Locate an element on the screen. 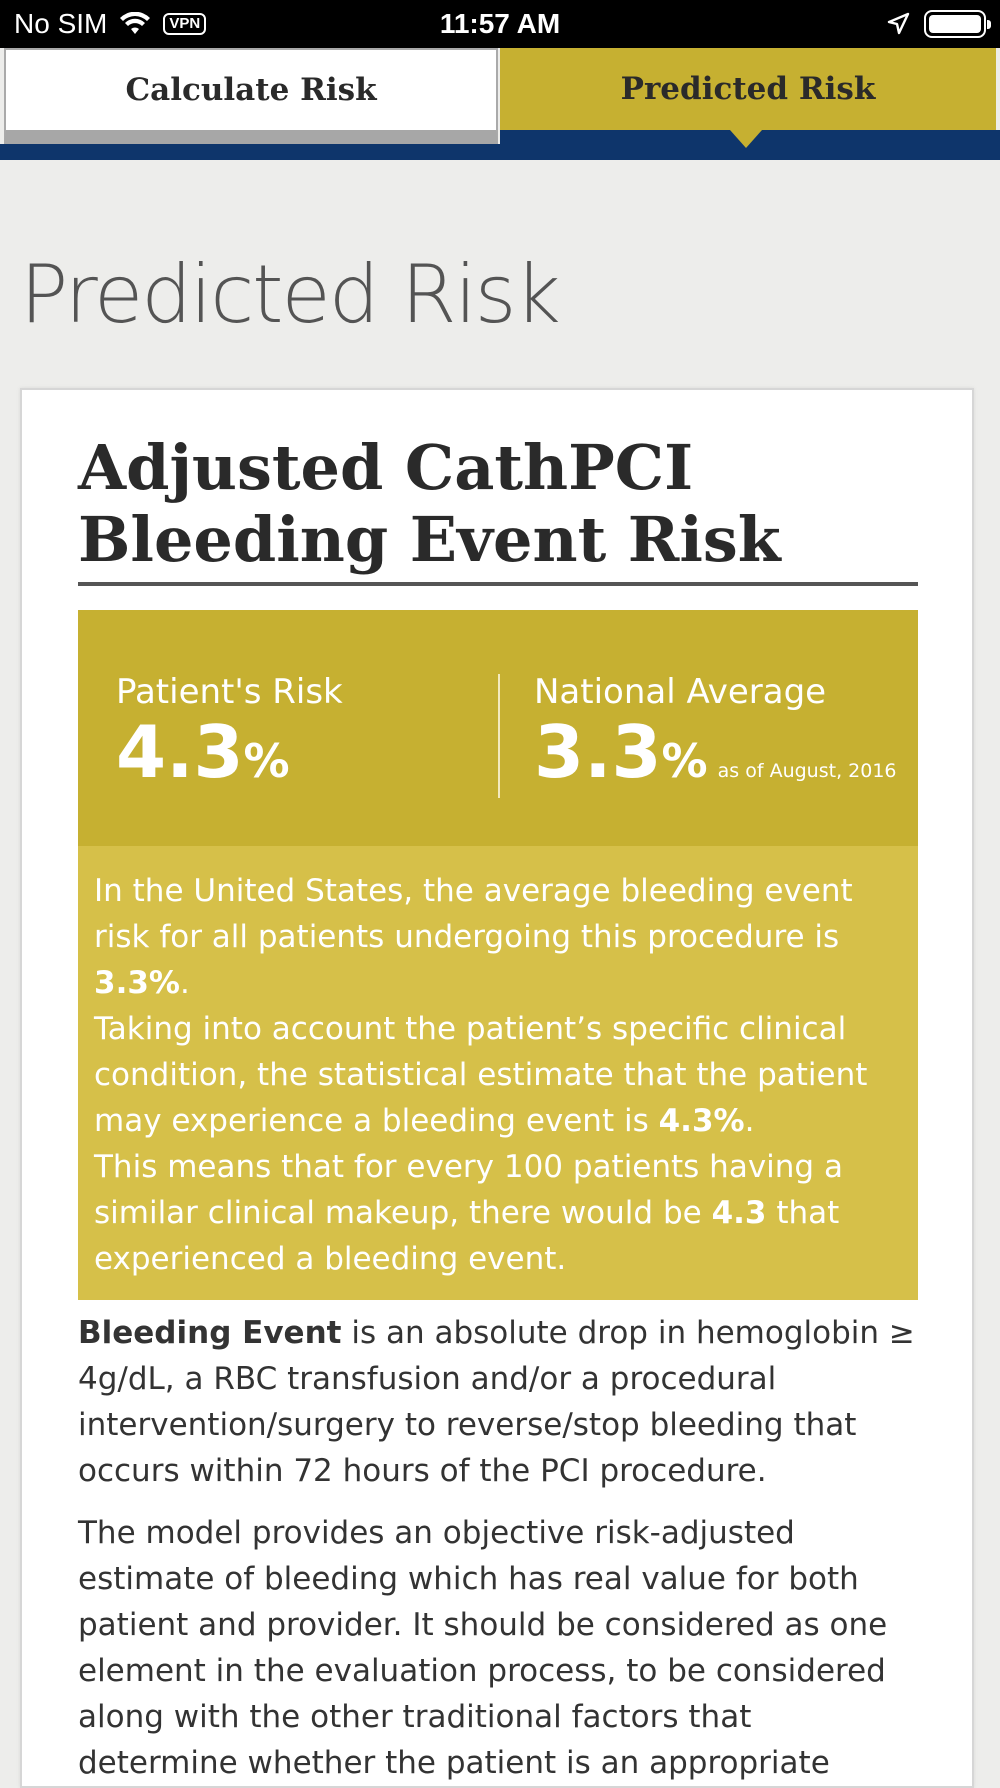 The height and width of the screenshot is (1788, 1000). risk-divider is located at coordinates (499, 736).